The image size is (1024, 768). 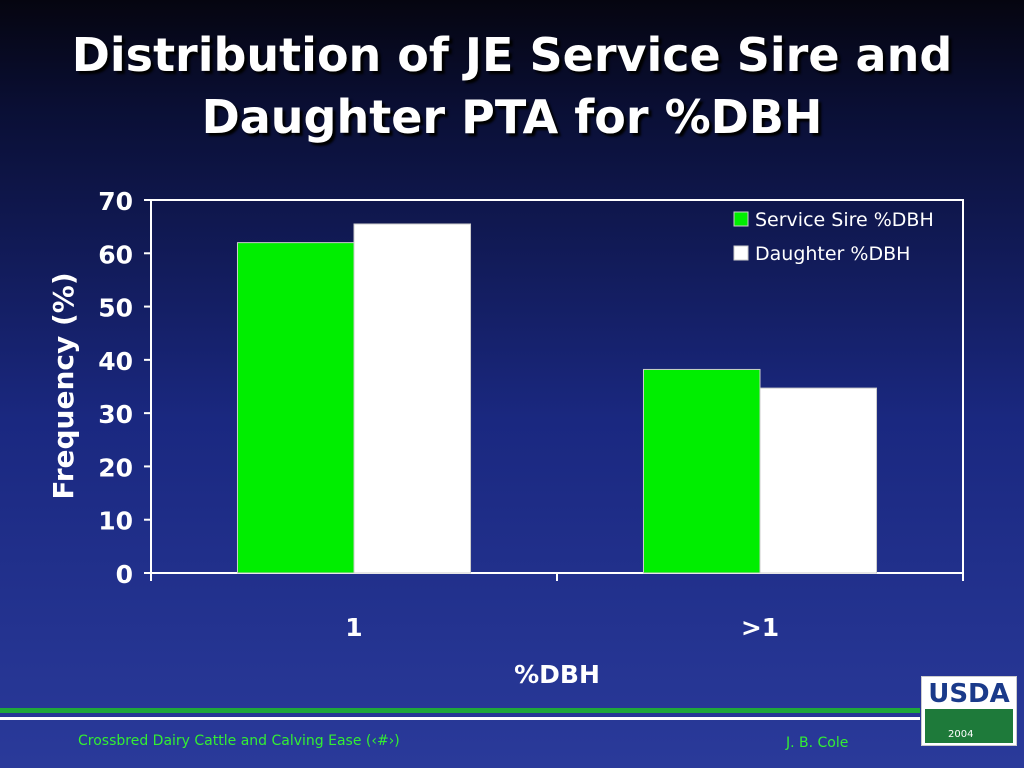 I want to click on footer-divider-white, so click(x=460, y=718).